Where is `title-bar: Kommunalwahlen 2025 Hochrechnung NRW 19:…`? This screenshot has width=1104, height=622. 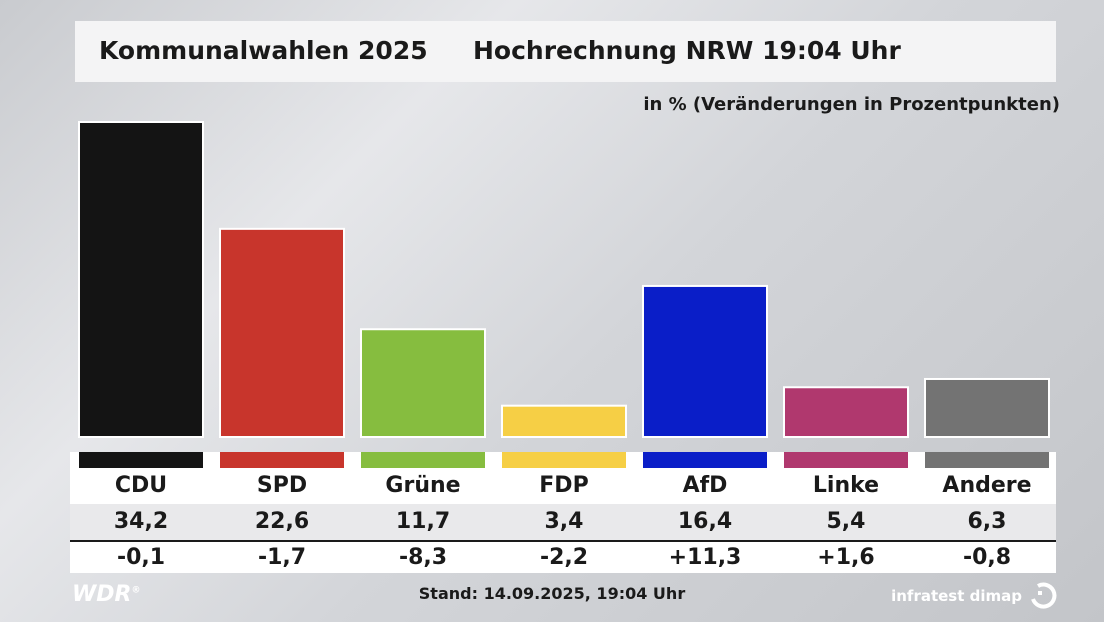
title-bar: Kommunalwahlen 2025 Hochrechnung NRW 19:… is located at coordinates (565, 51).